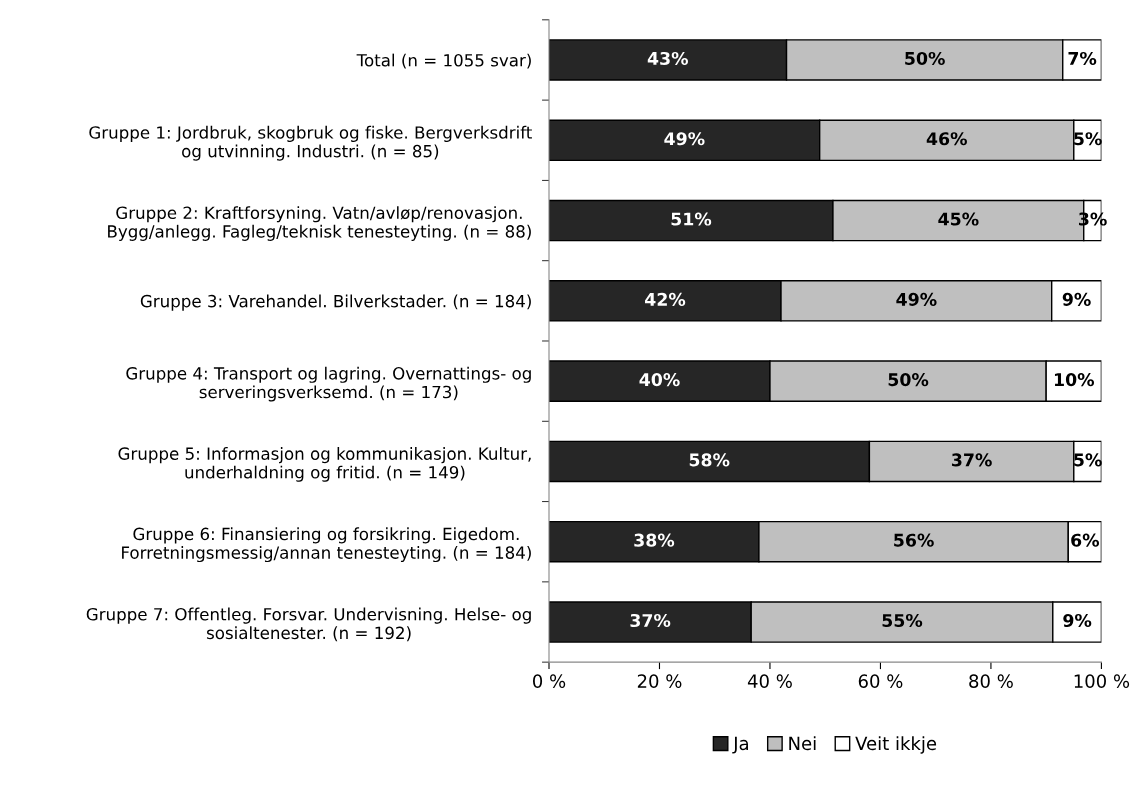  I want to click on y-tick-label: Gruppe 3: Varehandel. Bilverkstader. (n = 184), so click(335, 302).